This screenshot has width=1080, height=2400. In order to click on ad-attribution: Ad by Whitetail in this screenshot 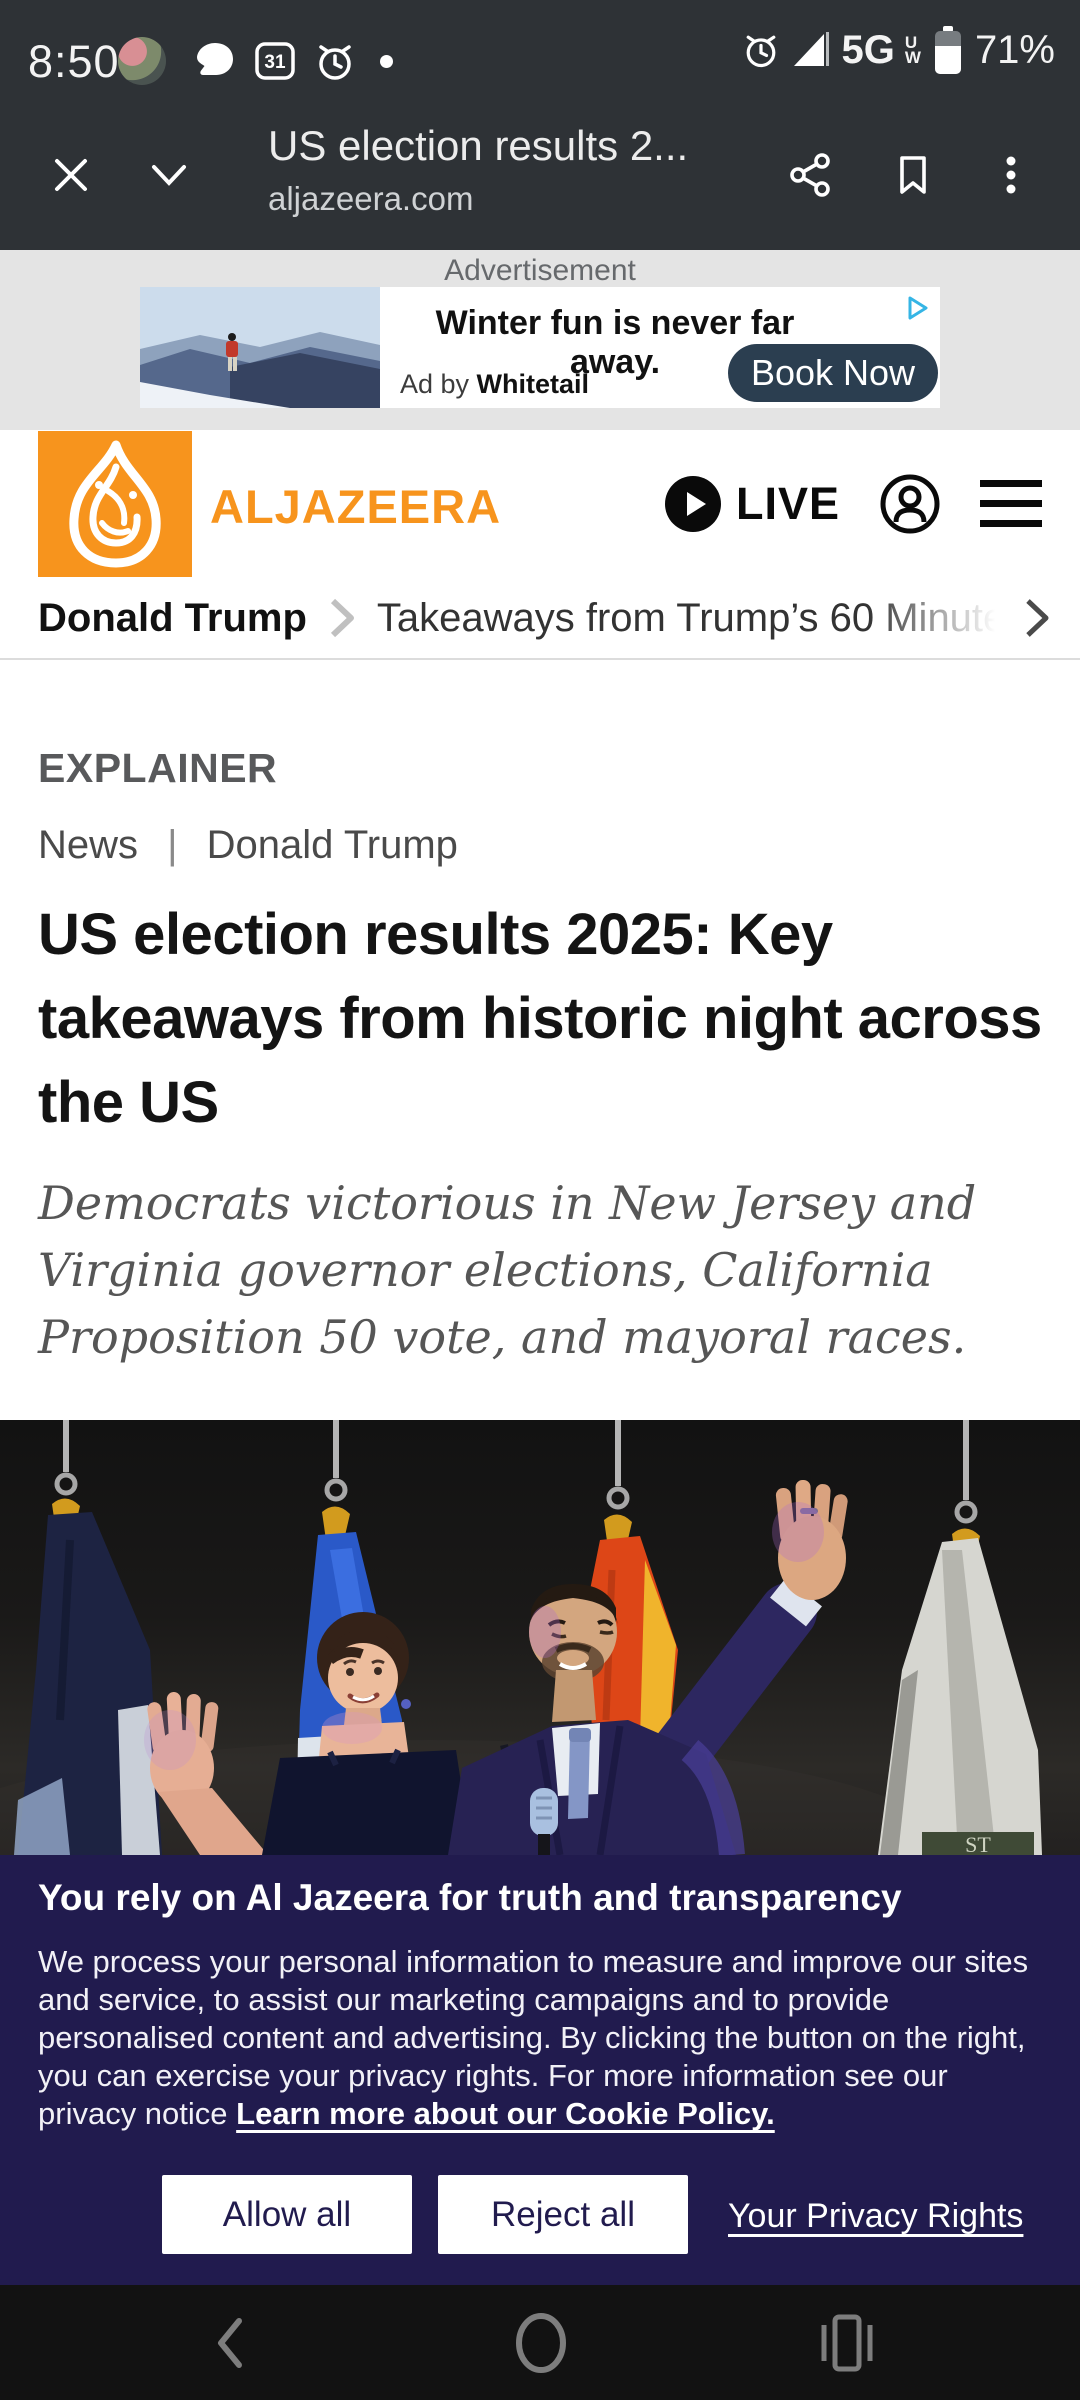, I will do `click(495, 384)`.